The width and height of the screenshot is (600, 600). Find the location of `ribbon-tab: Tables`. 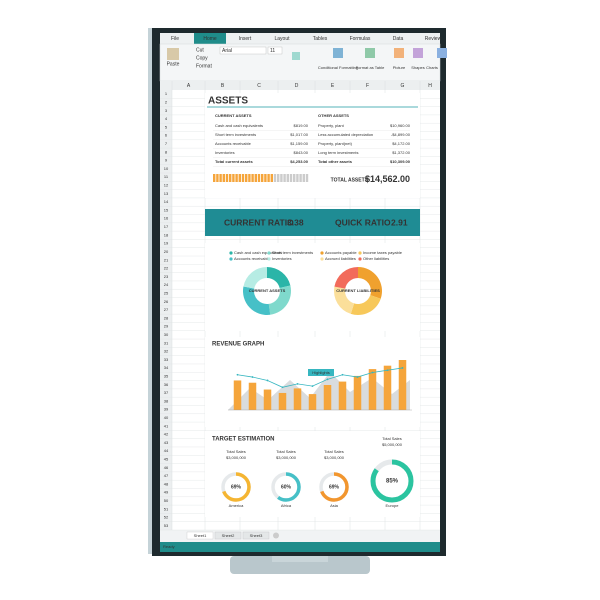

ribbon-tab: Tables is located at coordinates (320, 39).